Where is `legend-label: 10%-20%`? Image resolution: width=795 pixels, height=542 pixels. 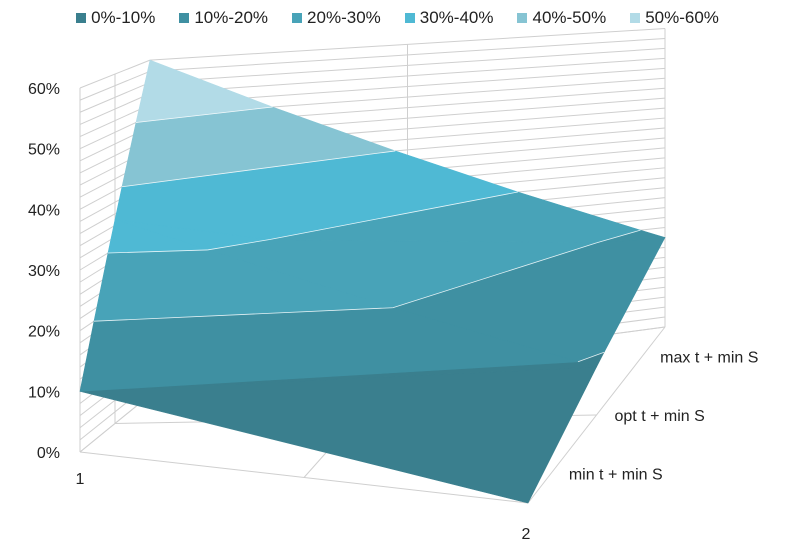
legend-label: 10%-20% is located at coordinates (231, 17).